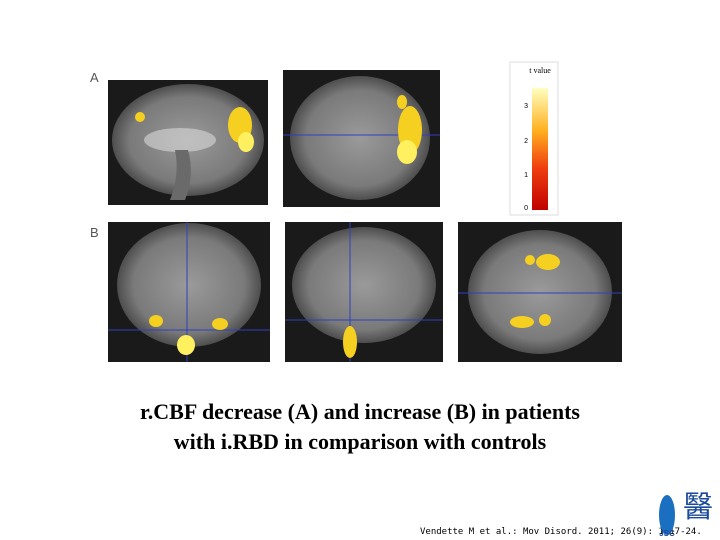 This screenshot has height=540, width=720. I want to click on panel-label: B, so click(94, 232).